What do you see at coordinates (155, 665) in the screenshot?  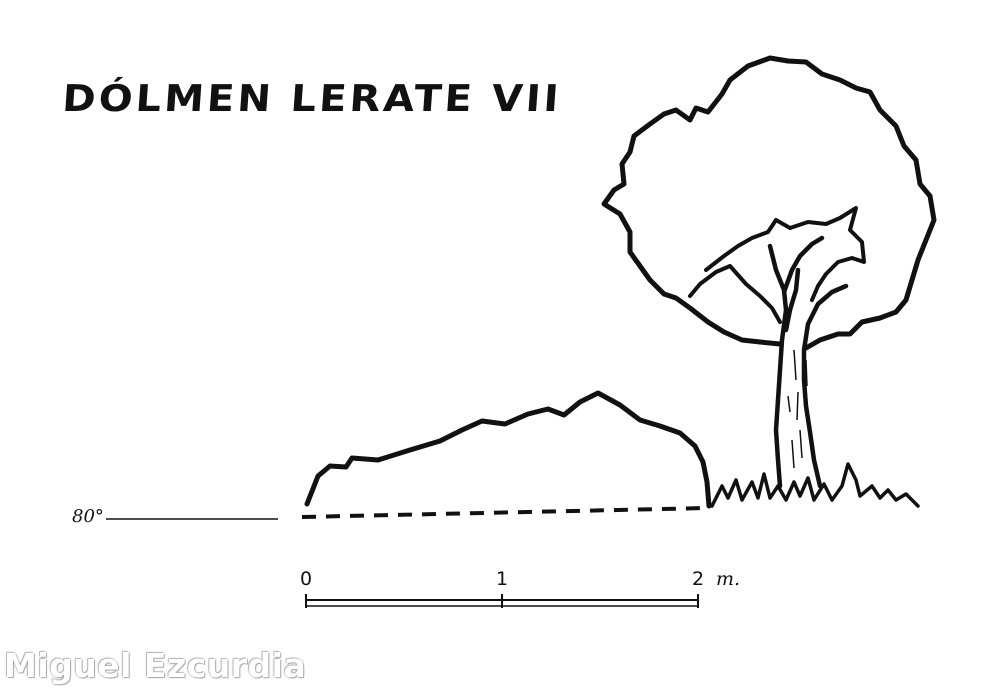 I see `photographer-credit: Miguel Ezcurdia` at bounding box center [155, 665].